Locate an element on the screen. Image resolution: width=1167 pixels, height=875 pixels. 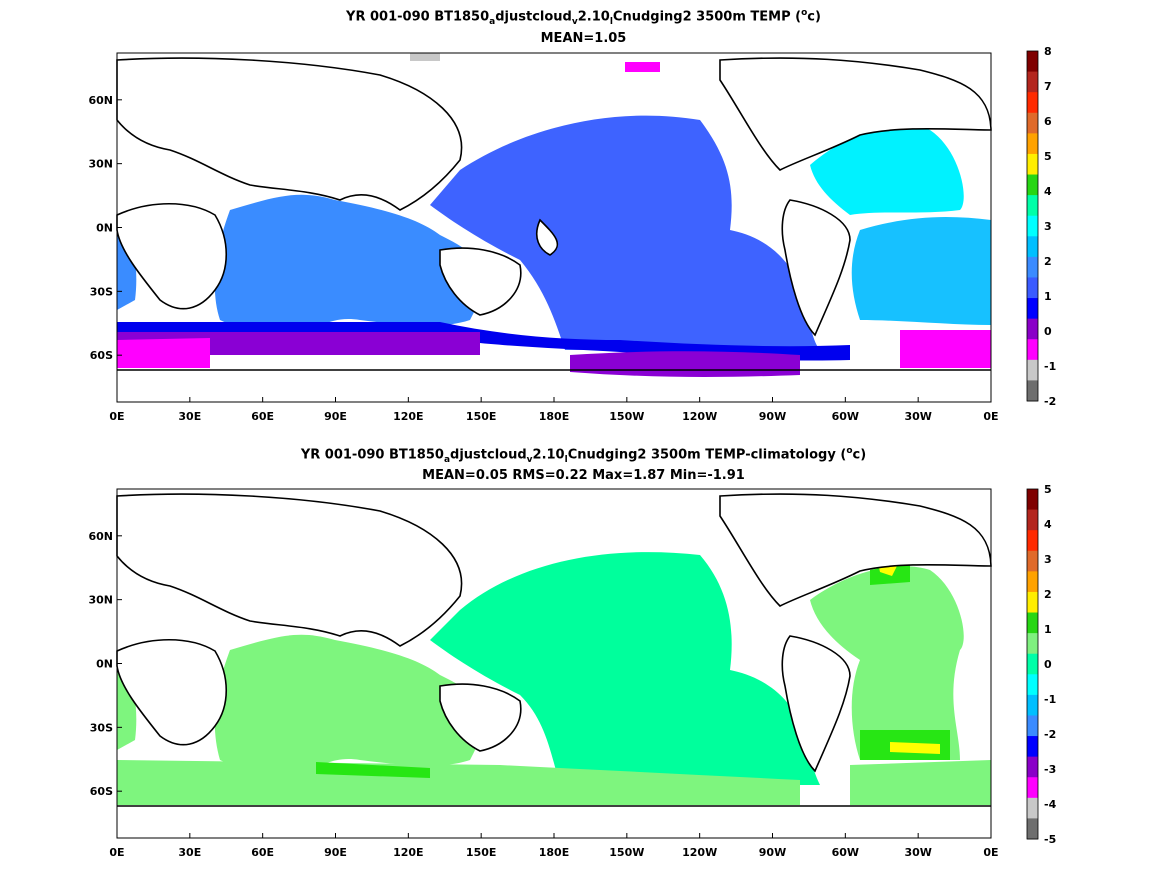
x-tick-label: 60E is located at coordinates (262, 852).